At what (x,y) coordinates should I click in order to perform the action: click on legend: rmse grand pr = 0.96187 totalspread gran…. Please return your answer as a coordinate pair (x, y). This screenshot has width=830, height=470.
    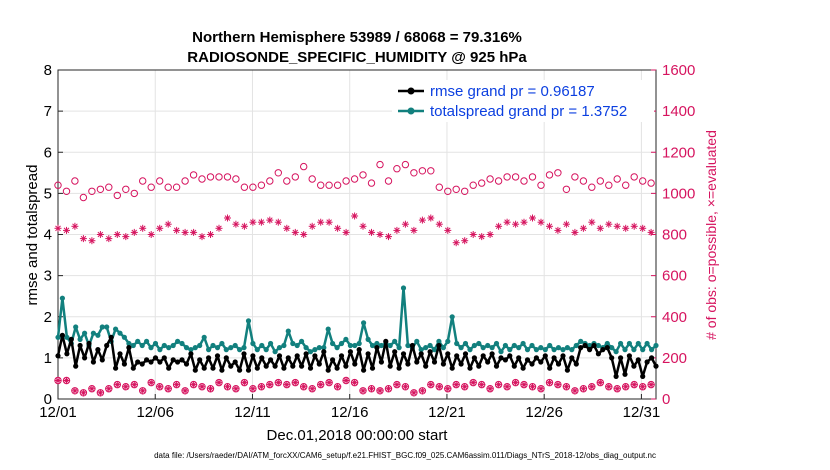
    Looking at the image, I should click on (523, 101).